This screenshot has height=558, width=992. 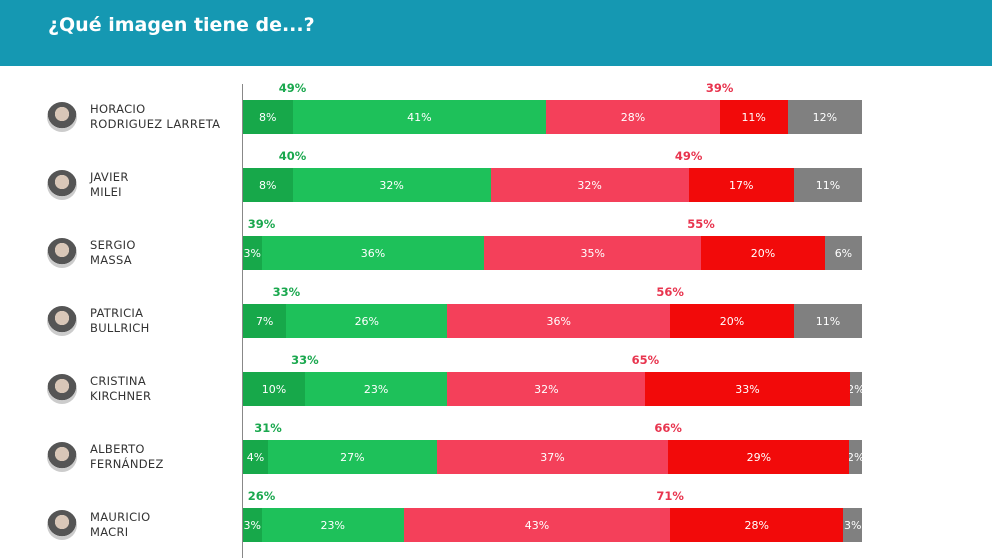 I want to click on candidate-name: JAVIER MILEI, so click(x=109, y=185).